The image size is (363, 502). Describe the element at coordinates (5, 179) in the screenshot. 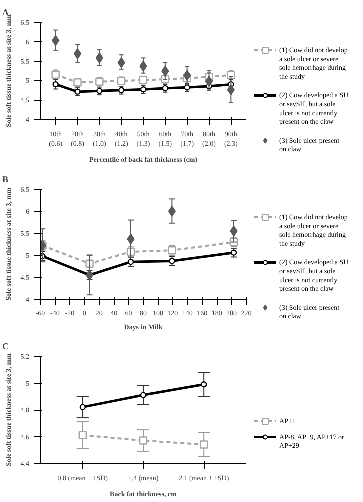

I see `chart-title: B` at that location.